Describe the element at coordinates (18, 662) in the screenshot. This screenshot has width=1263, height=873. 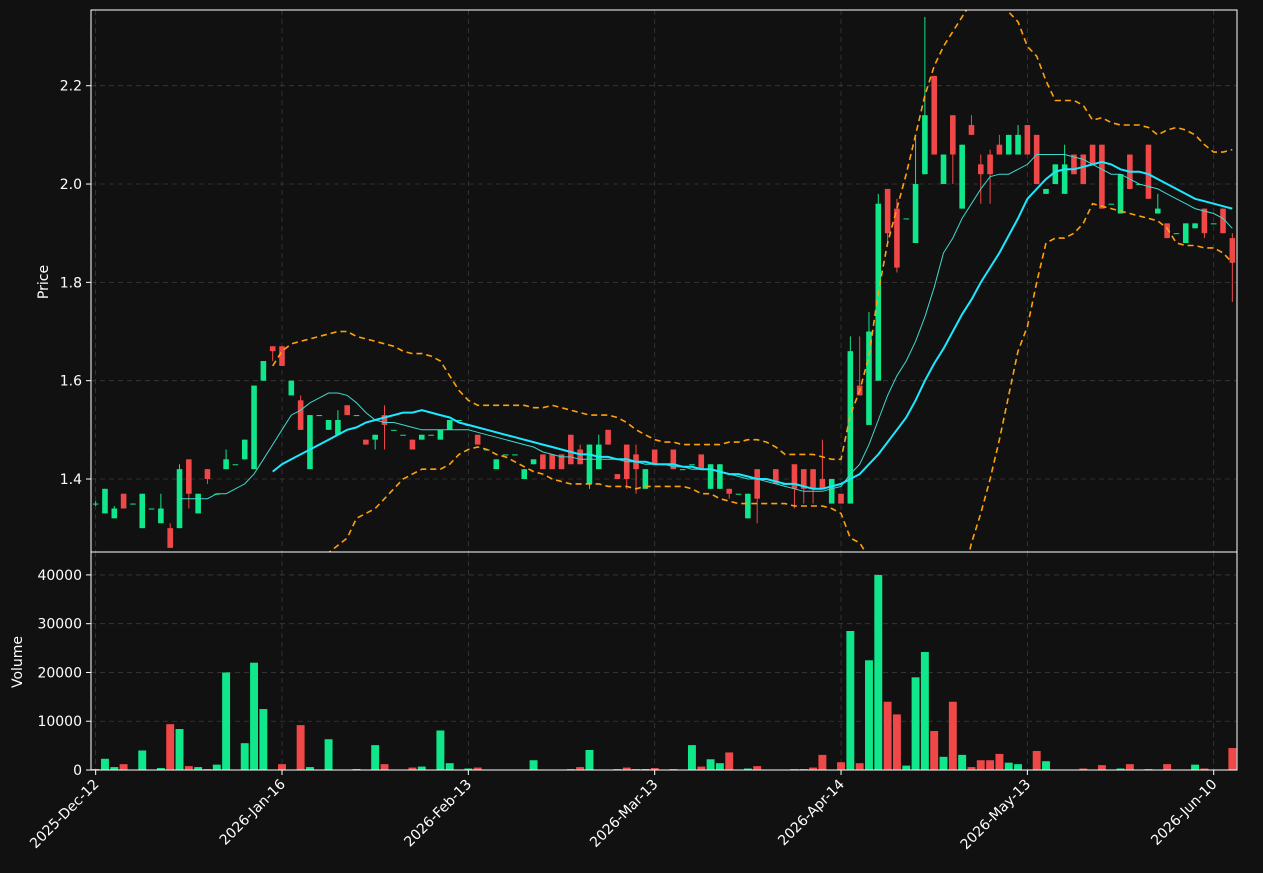
I see `volume-axis-label: Volume` at that location.